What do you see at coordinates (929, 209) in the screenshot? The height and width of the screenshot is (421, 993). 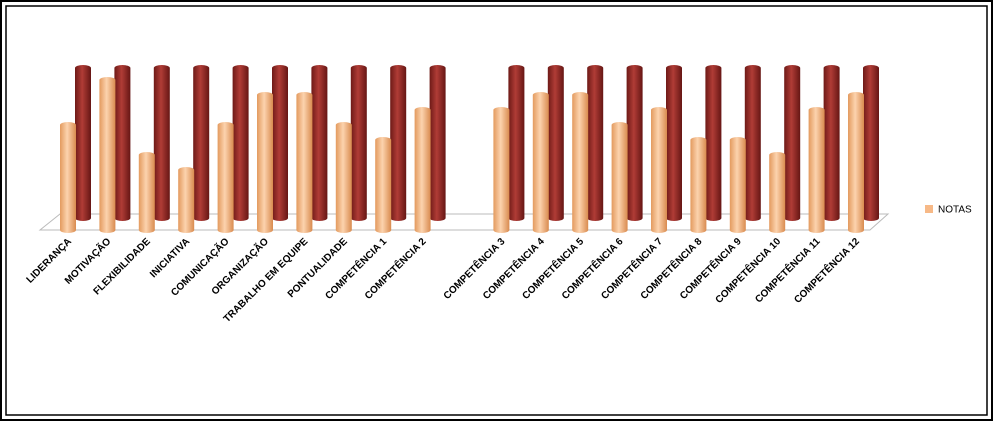 I see `legend-swatch` at bounding box center [929, 209].